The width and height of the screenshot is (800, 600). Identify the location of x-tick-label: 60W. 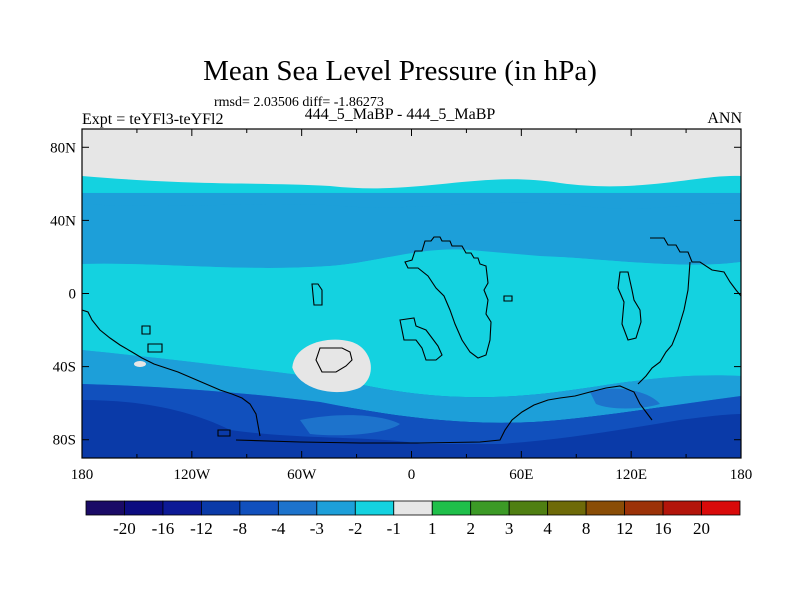
(302, 475).